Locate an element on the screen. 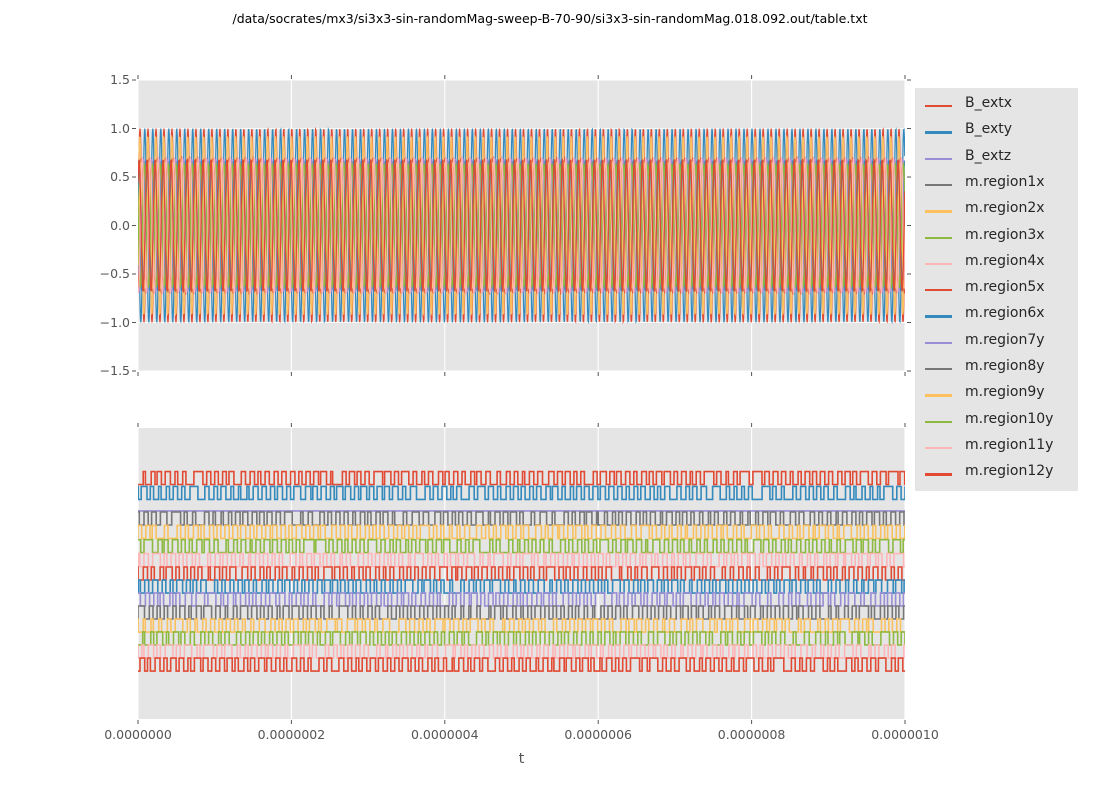 The height and width of the screenshot is (800, 1100). x-axis-label: t is located at coordinates (521, 759).